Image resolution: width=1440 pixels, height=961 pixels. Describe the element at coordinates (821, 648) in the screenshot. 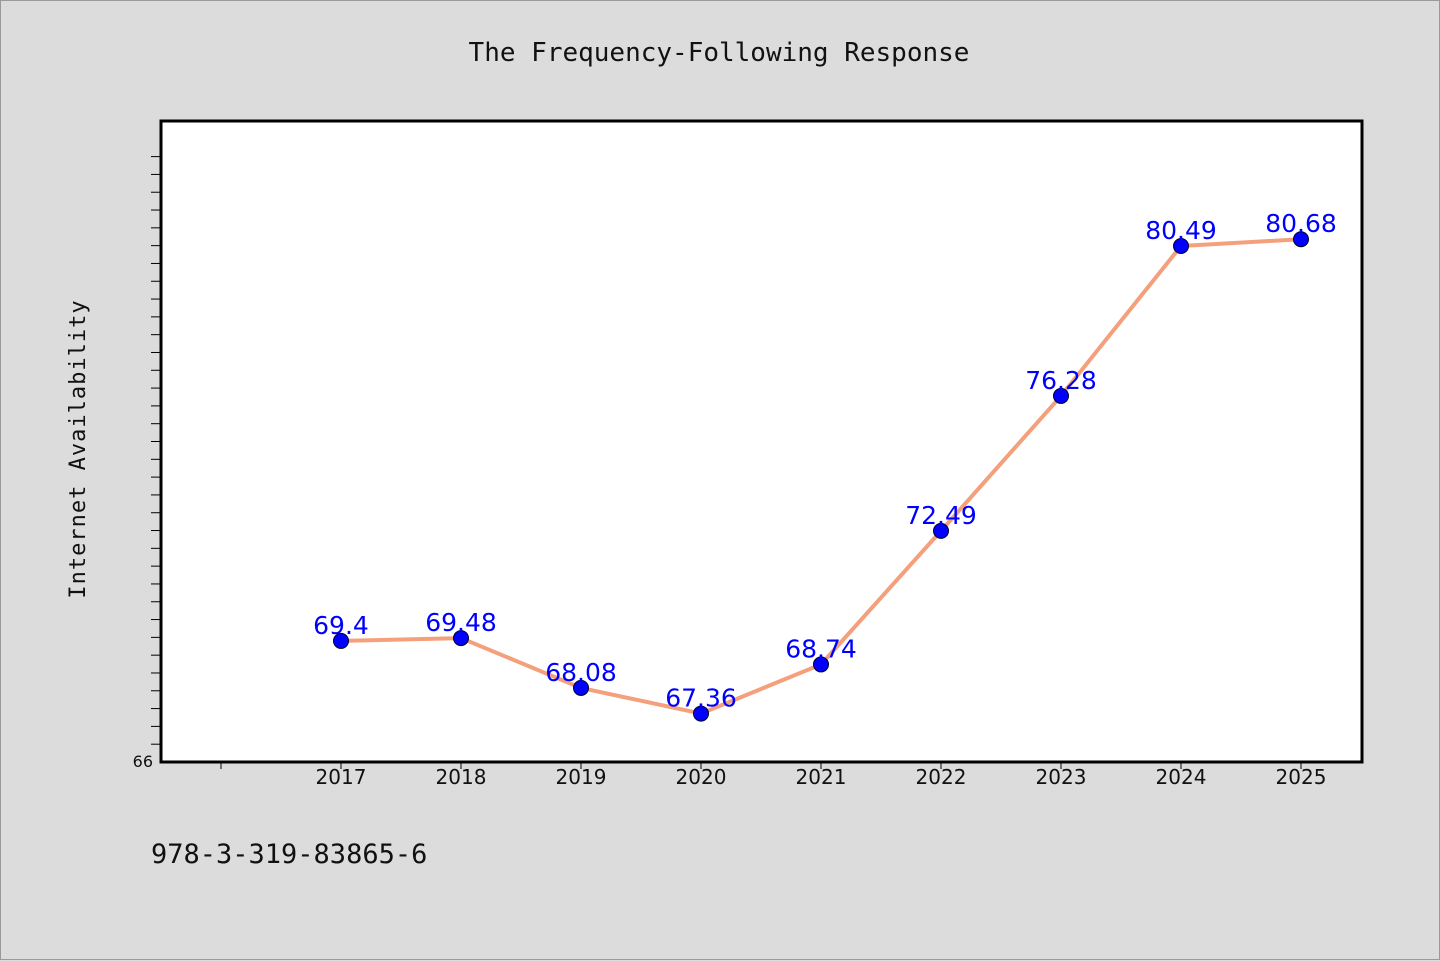

I see `data-label: 68.74` at that location.